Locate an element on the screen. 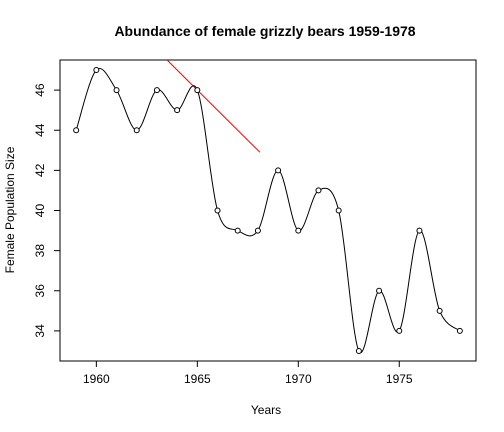  trend-line is located at coordinates (213, 106).